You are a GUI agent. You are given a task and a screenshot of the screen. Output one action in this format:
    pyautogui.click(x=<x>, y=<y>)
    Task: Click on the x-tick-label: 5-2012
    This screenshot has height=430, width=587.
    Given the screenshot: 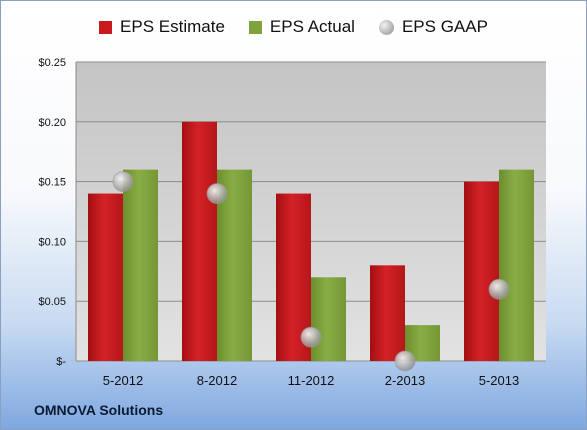 What is the action you would take?
    pyautogui.click(x=123, y=380)
    